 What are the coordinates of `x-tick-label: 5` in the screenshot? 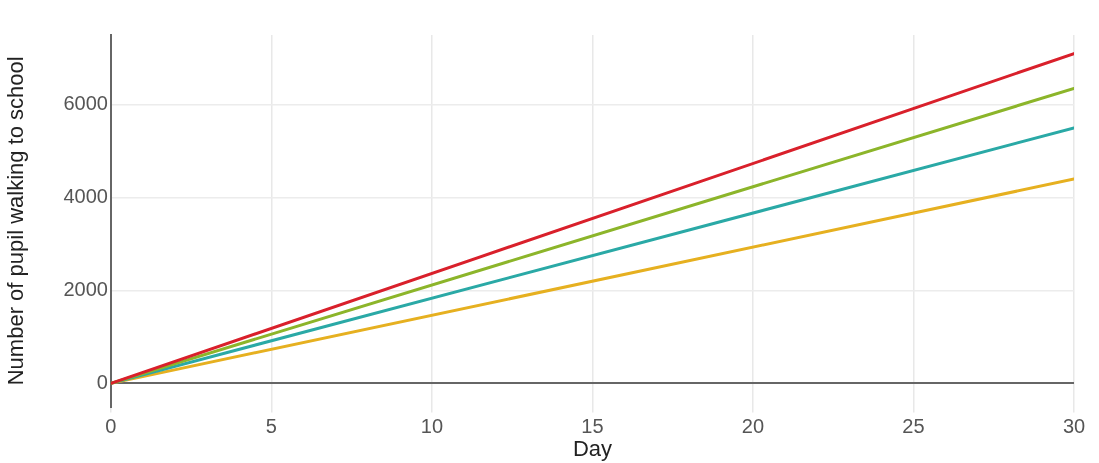 It's located at (271, 426).